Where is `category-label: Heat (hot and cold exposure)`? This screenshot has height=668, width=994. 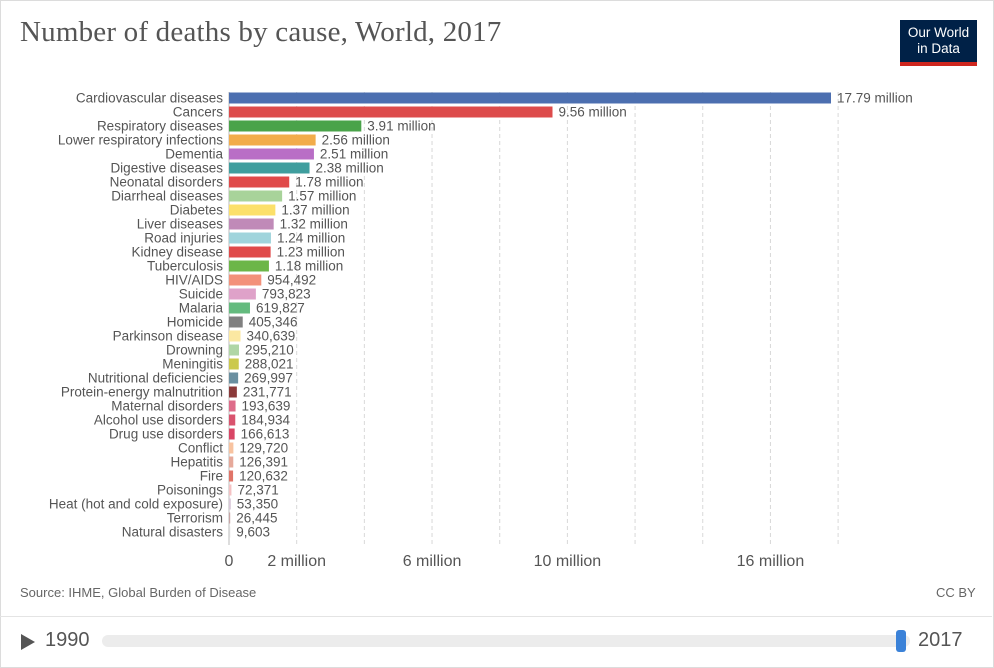 category-label: Heat (hot and cold exposure) is located at coordinates (136, 504).